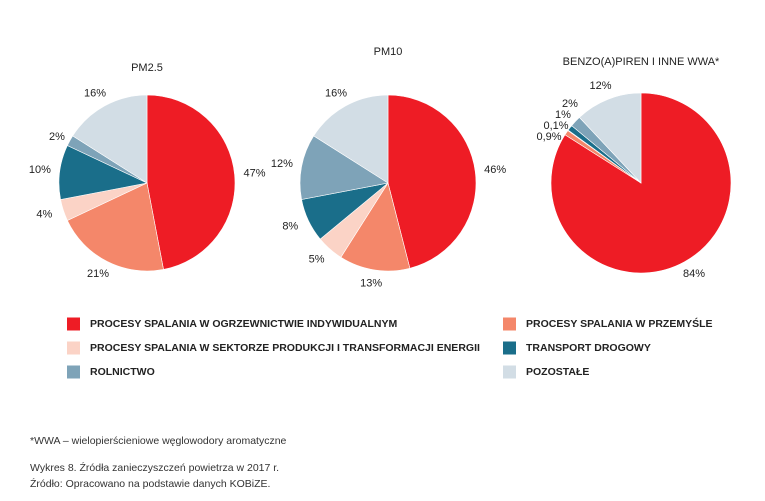 The image size is (765, 501). Describe the element at coordinates (694, 274) in the screenshot. I see `data-label: 84%` at that location.